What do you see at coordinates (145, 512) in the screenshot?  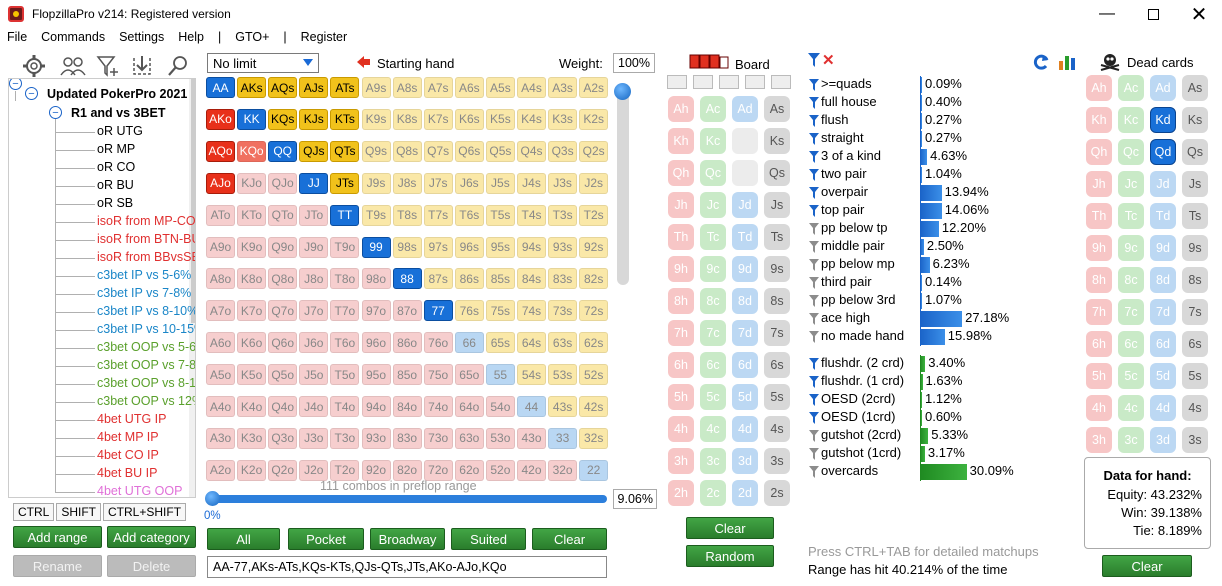 I see `tab-ctrl-shift: CTRL+SHIFT` at bounding box center [145, 512].